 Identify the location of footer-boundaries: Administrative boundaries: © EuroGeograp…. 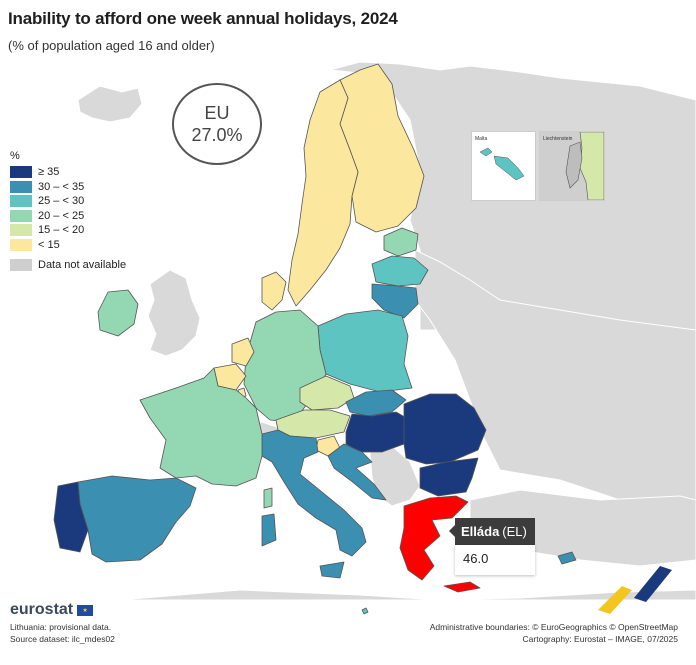
(553, 627).